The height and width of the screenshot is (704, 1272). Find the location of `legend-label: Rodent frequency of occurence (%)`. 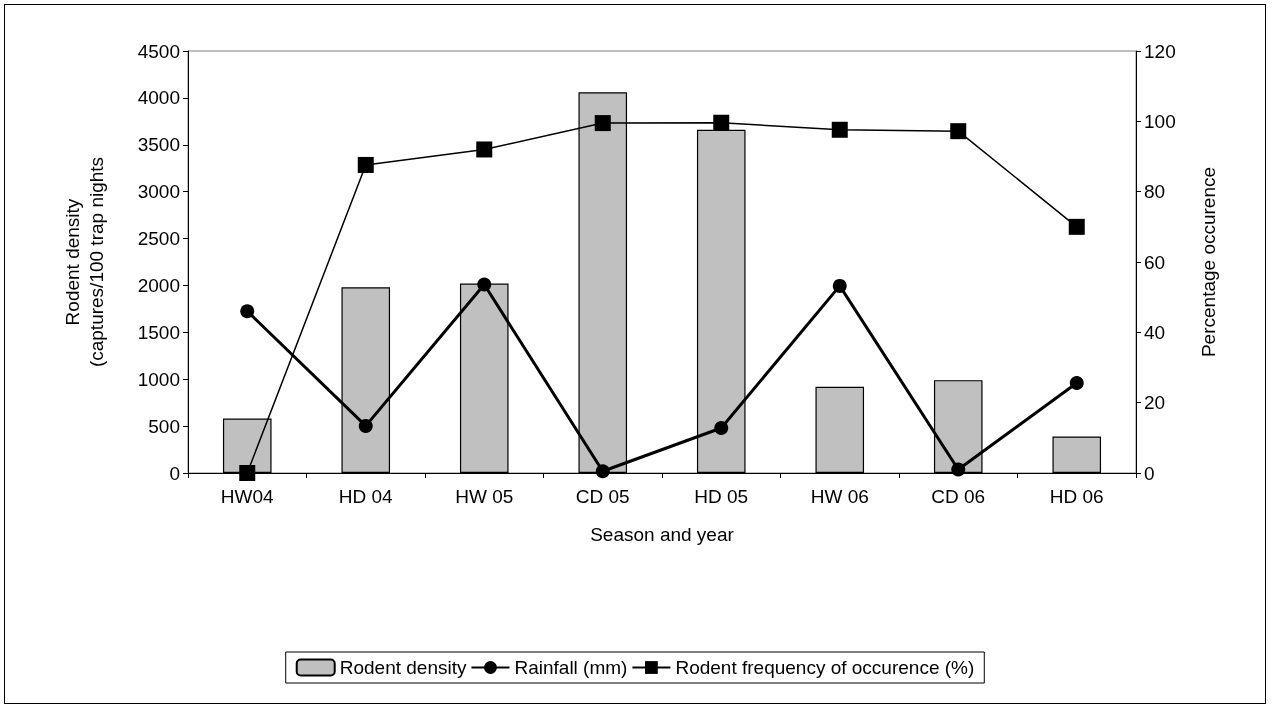

legend-label: Rodent frequency of occurence (%) is located at coordinates (825, 667).